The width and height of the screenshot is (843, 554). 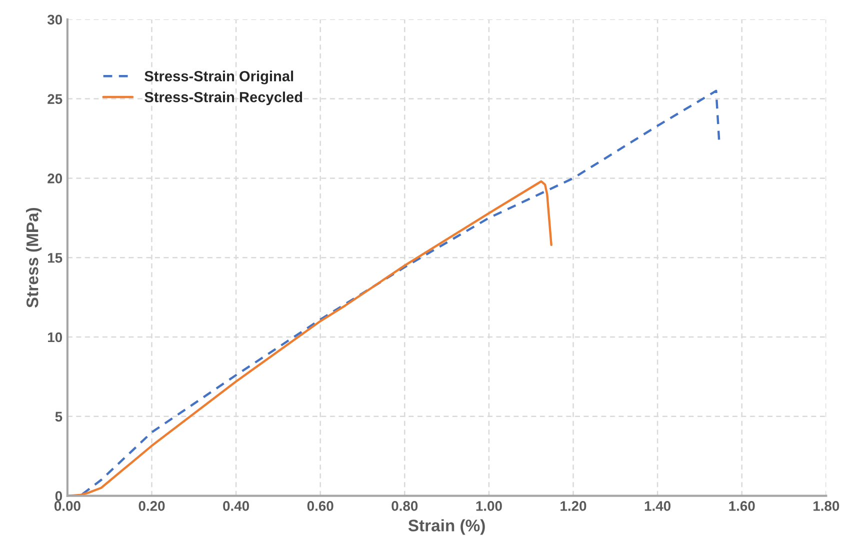 I want to click on legend-label: Stress-Strain Original, so click(x=219, y=77).